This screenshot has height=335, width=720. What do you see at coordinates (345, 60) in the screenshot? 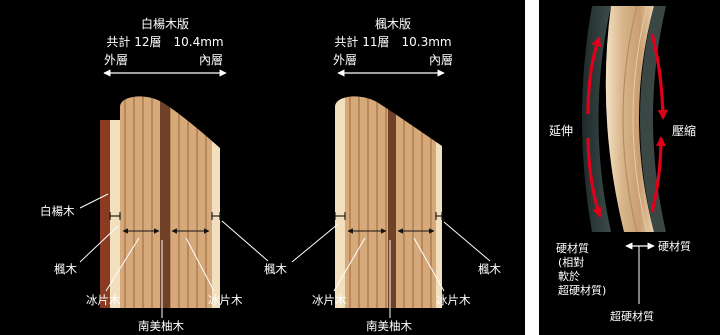
I see `middle-outer-label: 外層` at bounding box center [345, 60].